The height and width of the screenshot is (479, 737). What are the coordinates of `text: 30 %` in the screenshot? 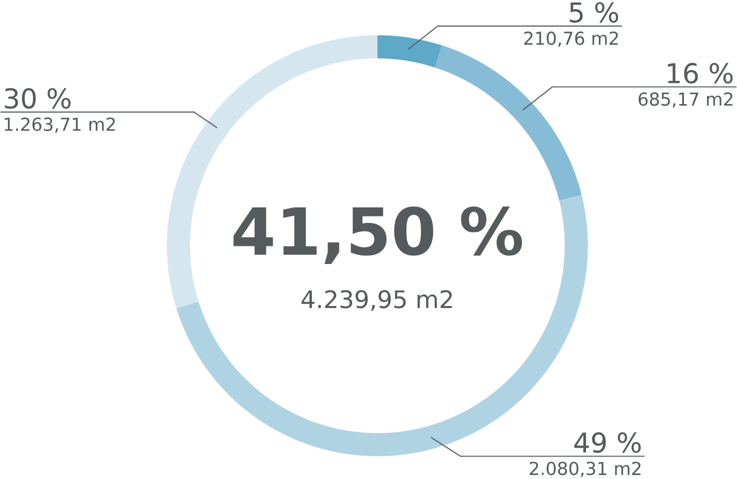 It's located at (37, 98).